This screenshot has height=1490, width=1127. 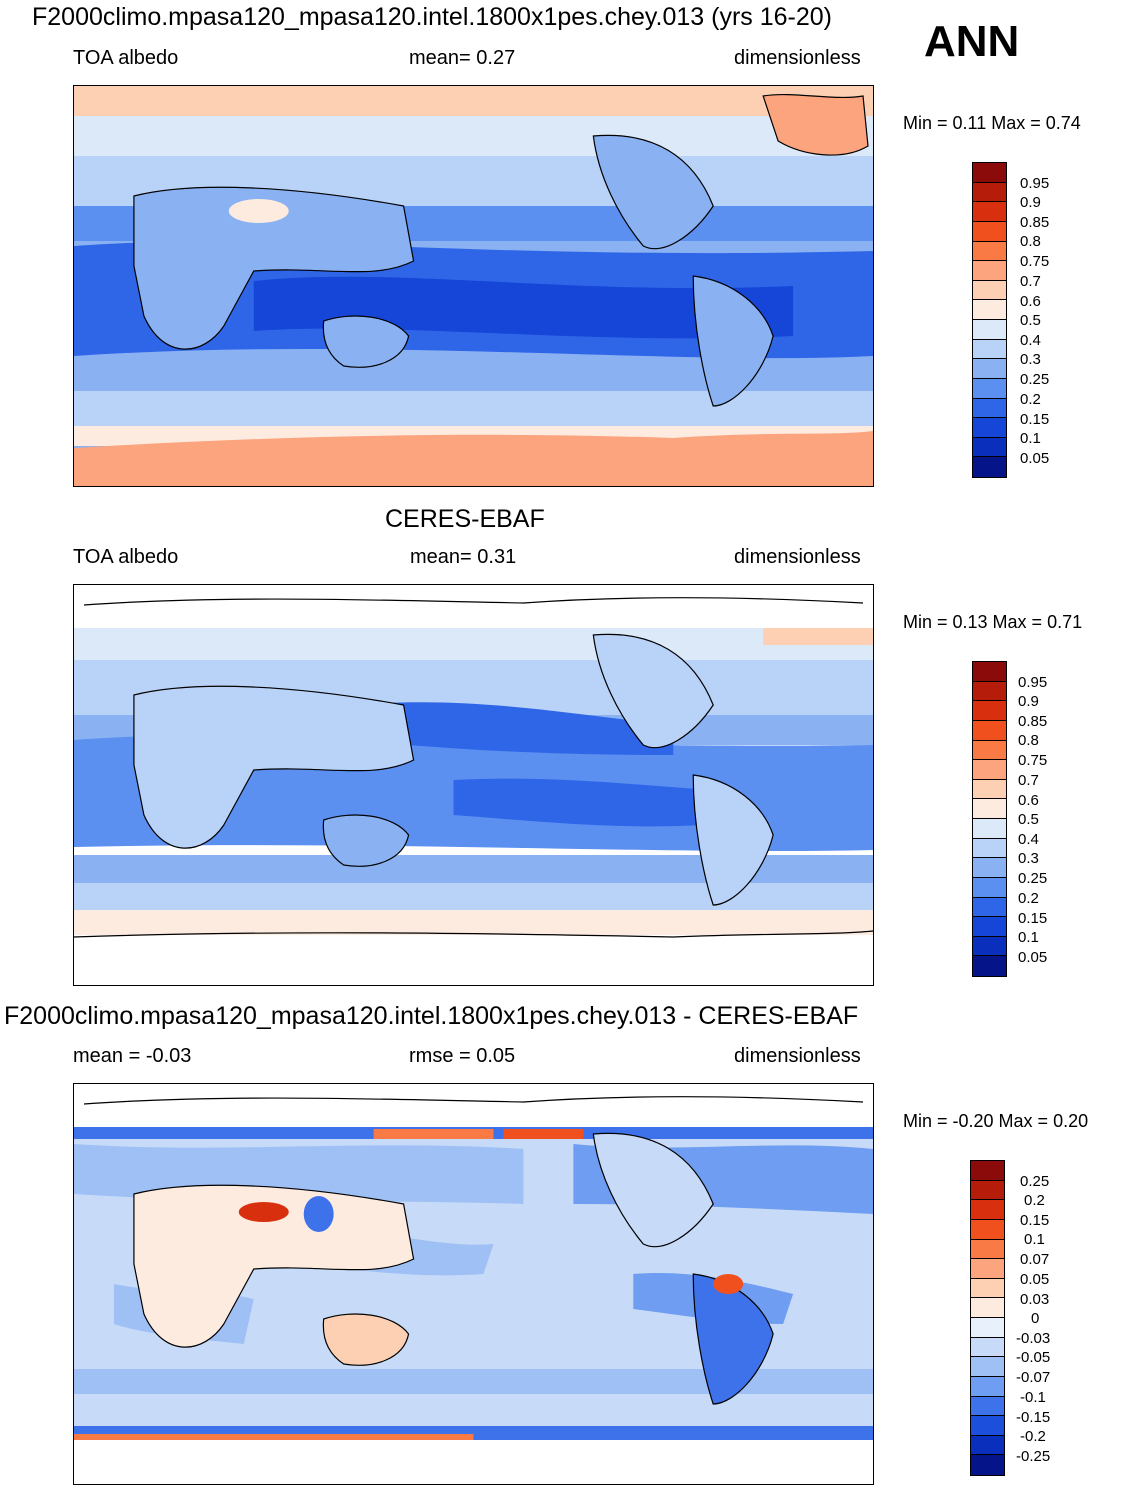 What do you see at coordinates (1030, 202) in the screenshot?
I see `panel1-colorbar-label: 0.9` at bounding box center [1030, 202].